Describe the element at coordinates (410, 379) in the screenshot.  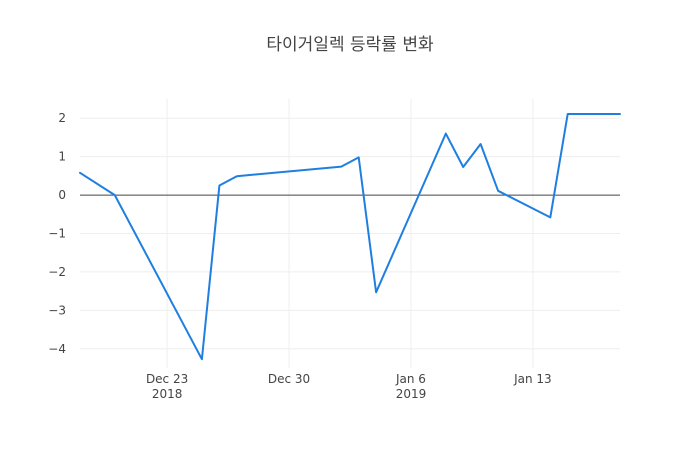
I see `x-tick-label: Jan 6` at that location.